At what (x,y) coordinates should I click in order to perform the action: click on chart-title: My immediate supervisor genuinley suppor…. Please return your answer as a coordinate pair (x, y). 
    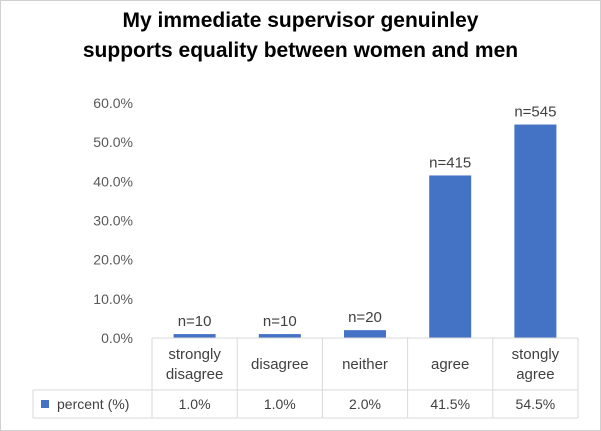
    Looking at the image, I should click on (300, 36).